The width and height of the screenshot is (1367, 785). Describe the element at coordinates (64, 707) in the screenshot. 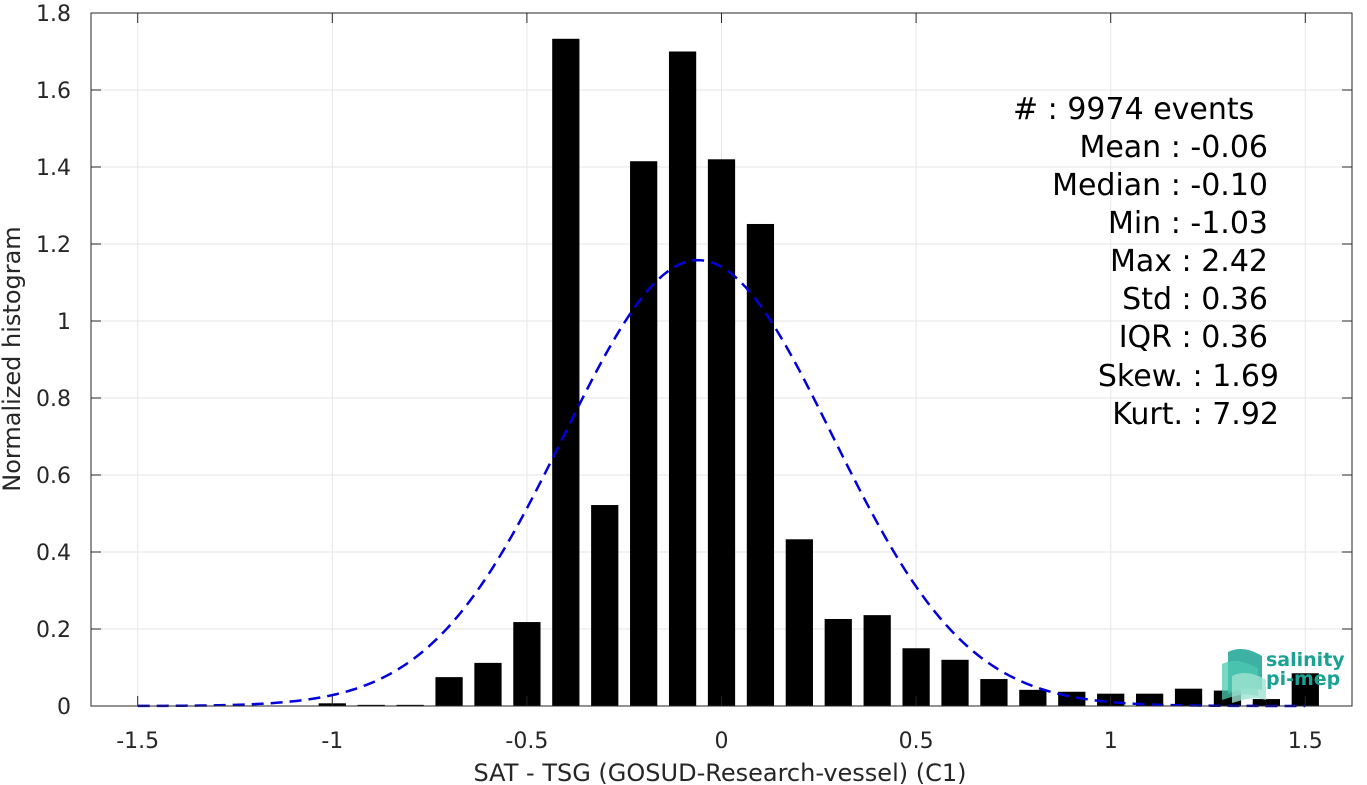

I see `y-tick-label: 0` at that location.